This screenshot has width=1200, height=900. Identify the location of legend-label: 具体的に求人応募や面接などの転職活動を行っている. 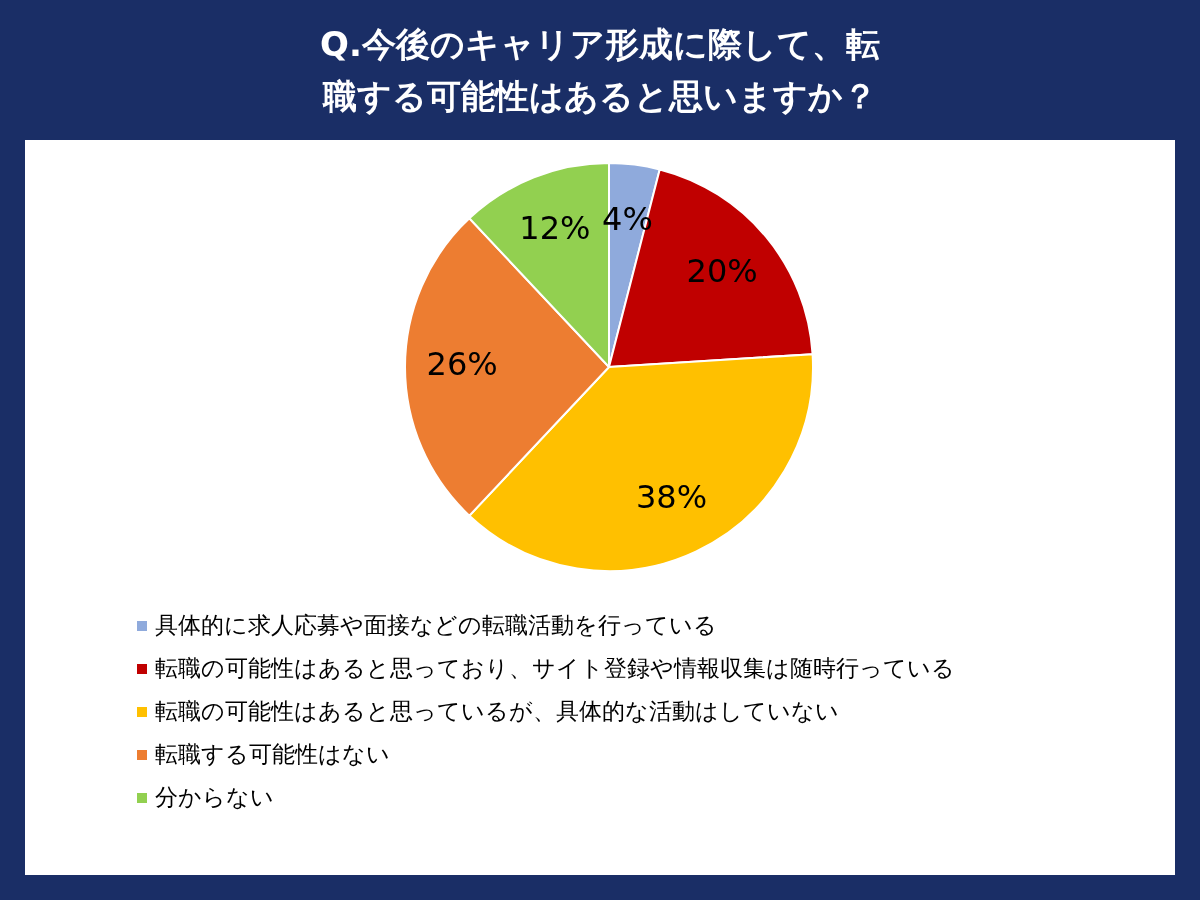
(436, 625).